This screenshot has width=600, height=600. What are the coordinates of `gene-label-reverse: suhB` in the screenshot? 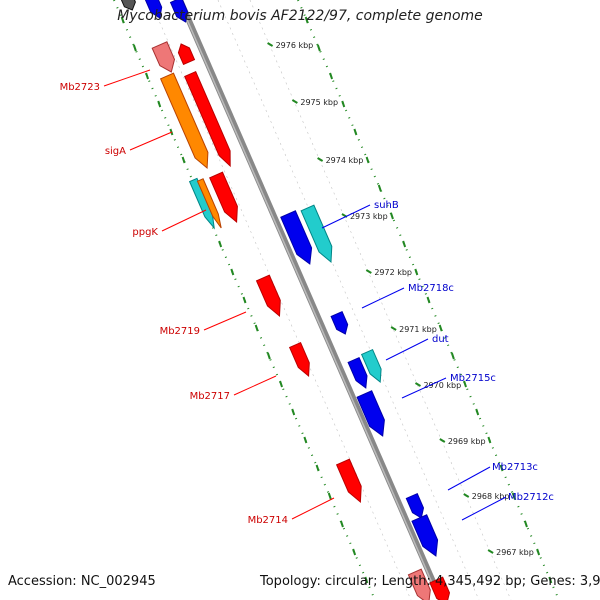 It's located at (386, 205).